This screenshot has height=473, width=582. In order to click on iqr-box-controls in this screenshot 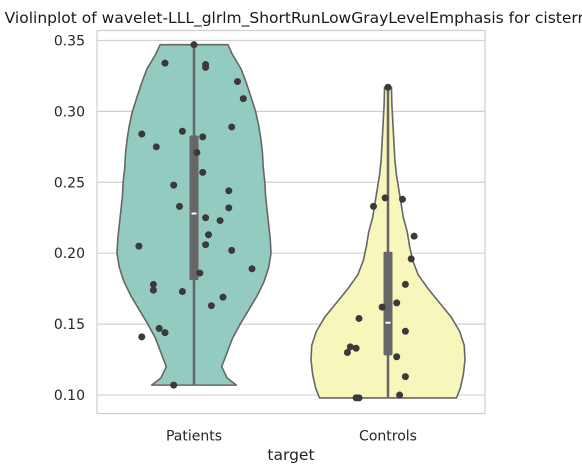, I will do `click(388, 303)`.